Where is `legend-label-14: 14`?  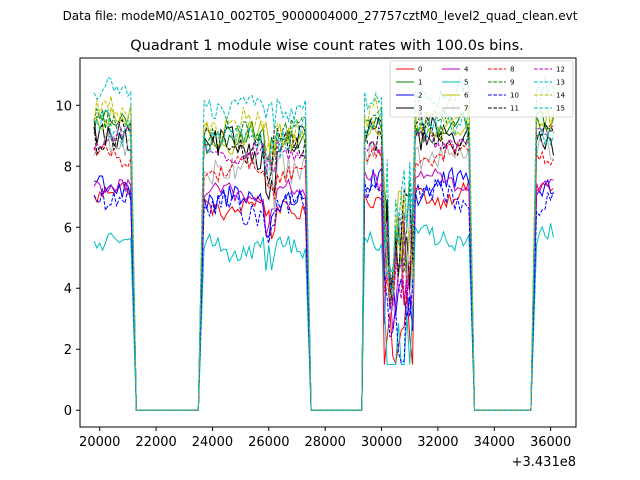 legend-label-14: 14 is located at coordinates (560, 96).